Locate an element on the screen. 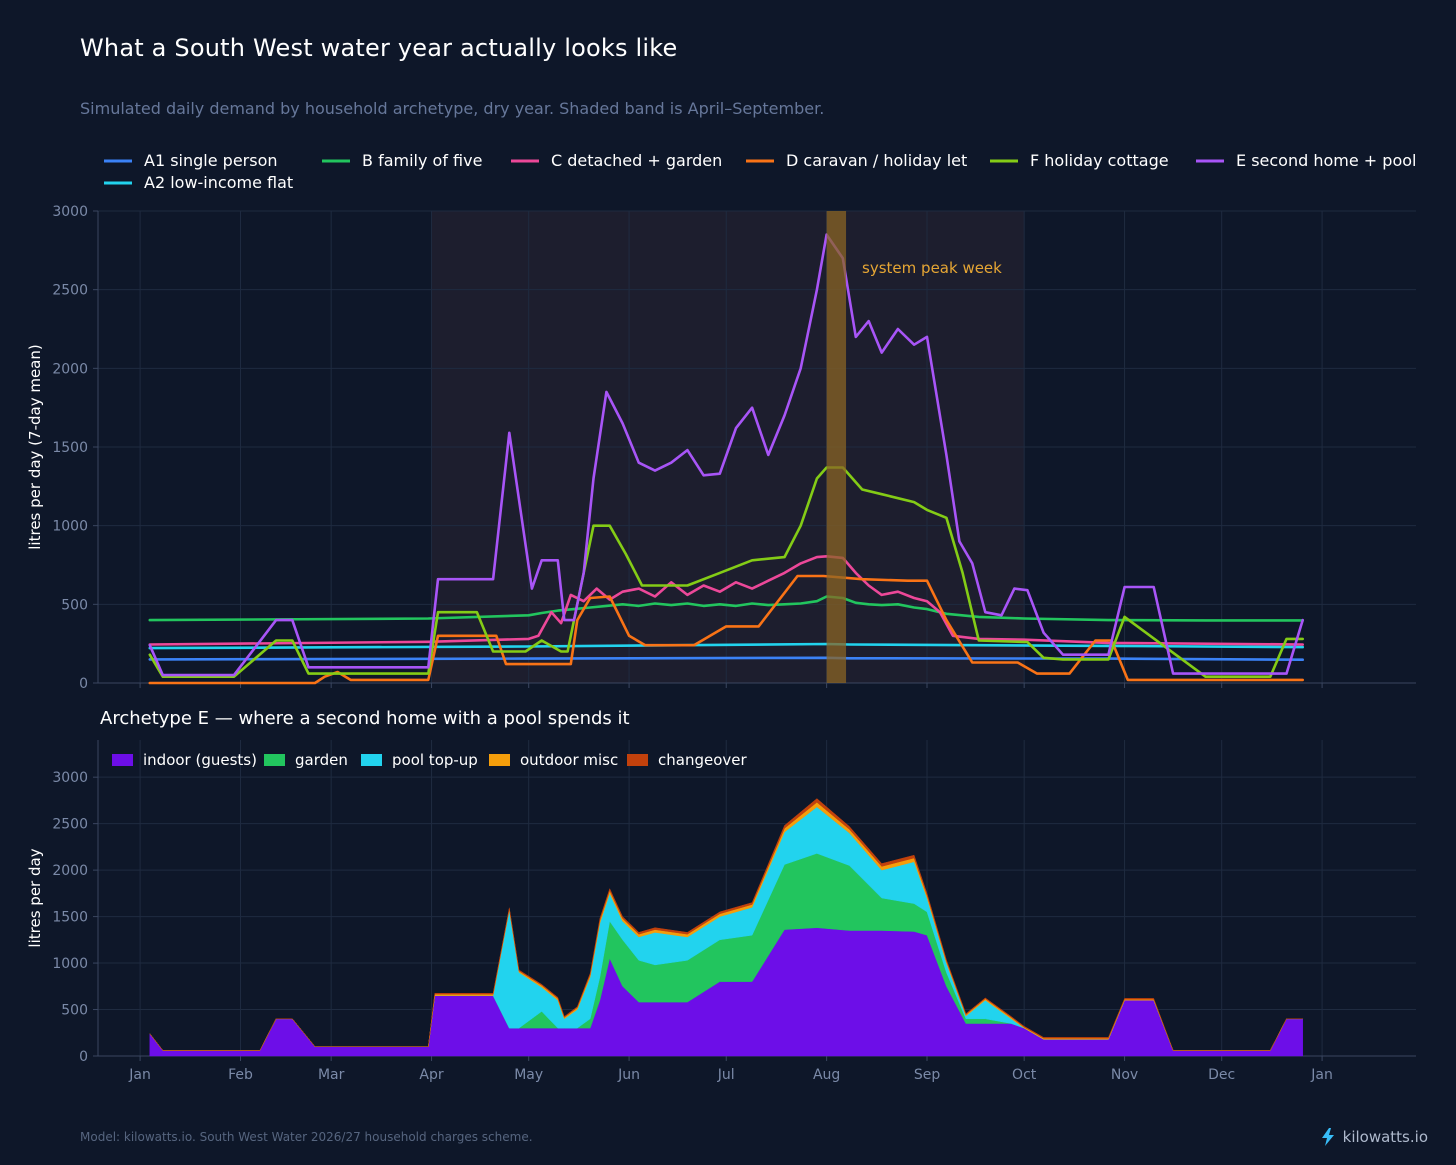 The height and width of the screenshot is (1165, 1456). legend-label: E second home + pool is located at coordinates (1326, 160).